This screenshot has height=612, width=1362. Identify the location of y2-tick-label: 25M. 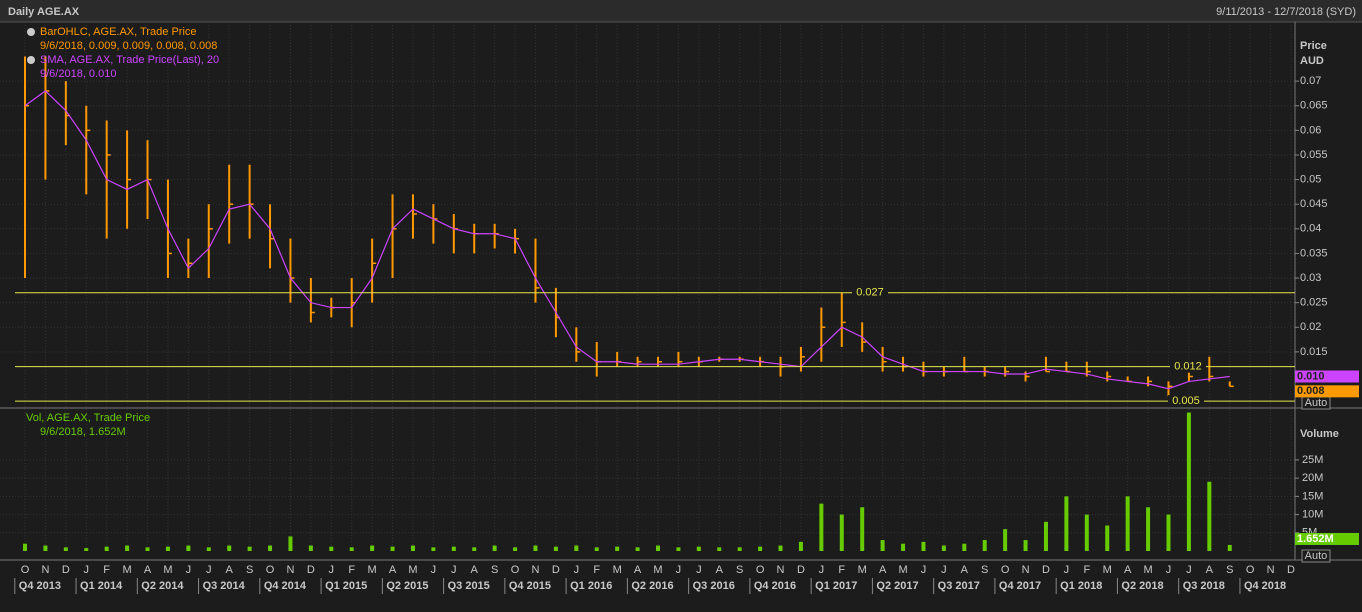
(1312, 460).